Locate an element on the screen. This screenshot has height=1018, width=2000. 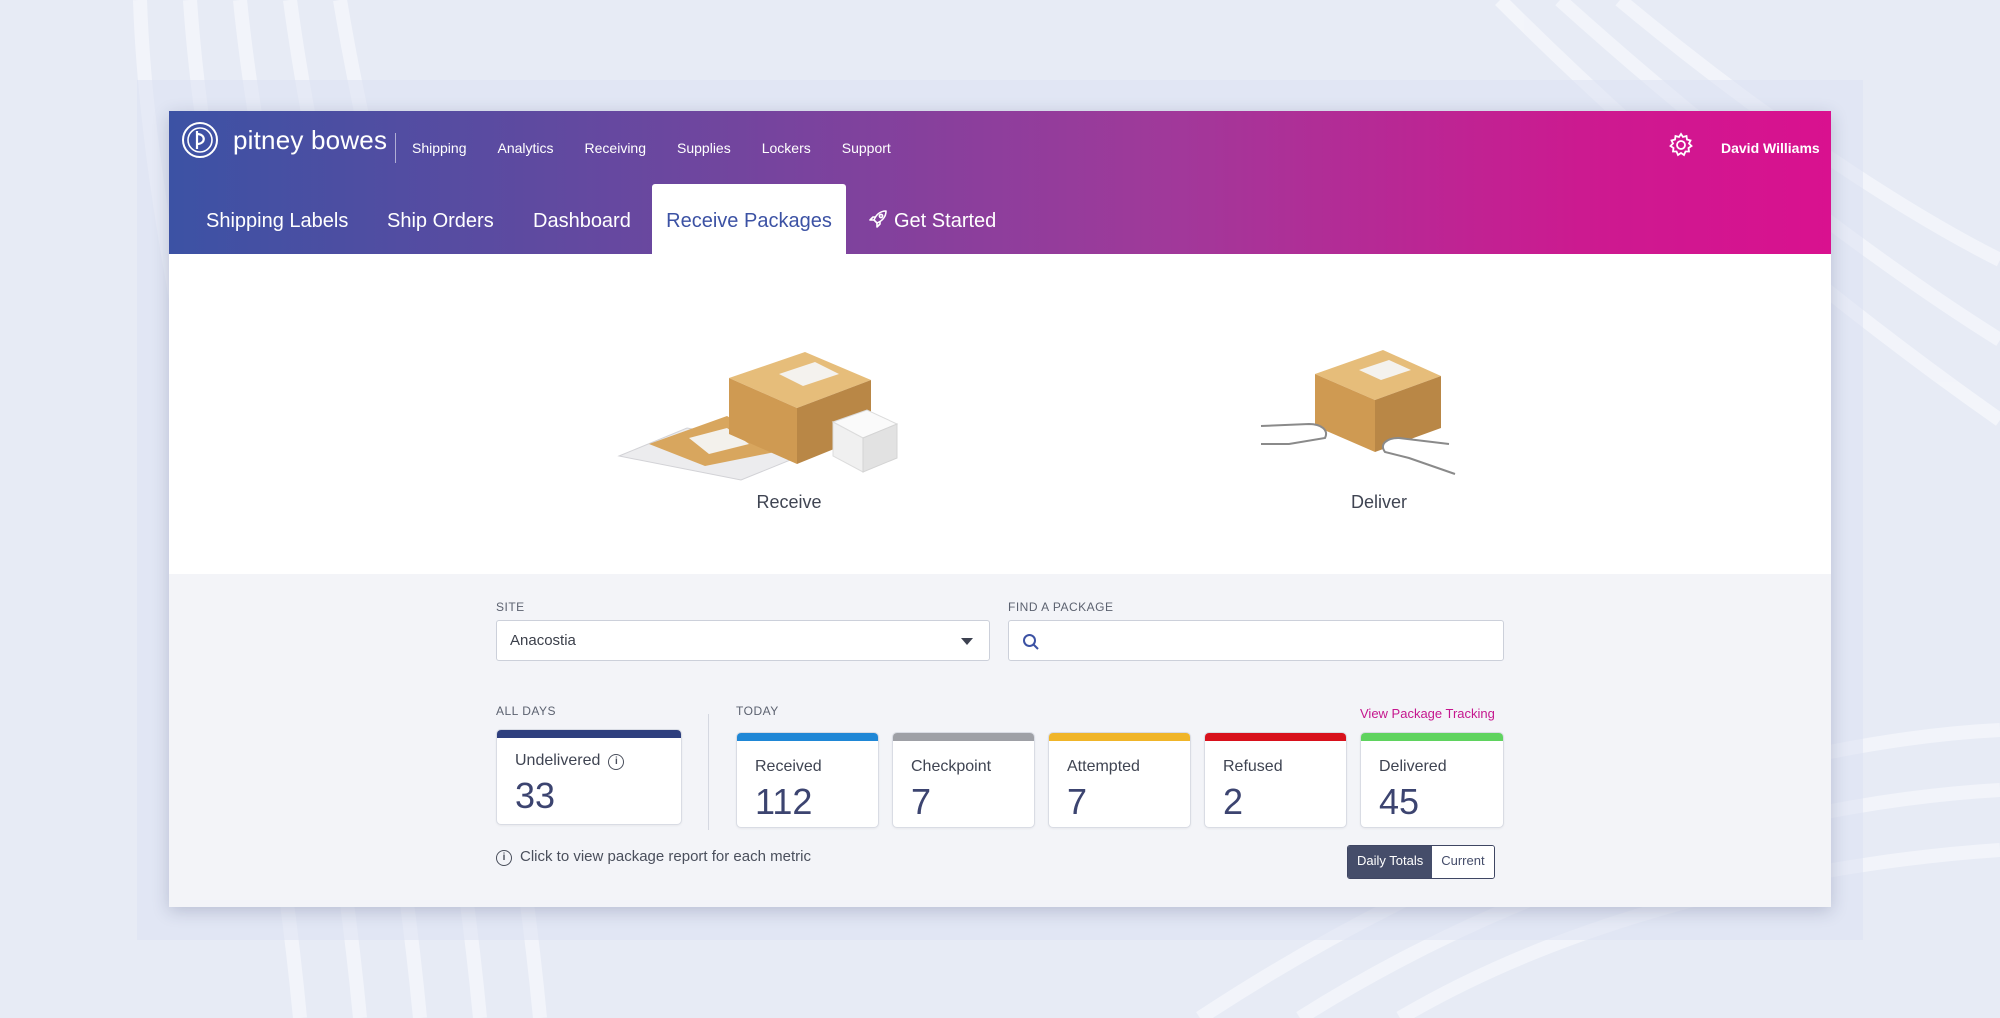
attempted-card-bar is located at coordinates (1119, 737).